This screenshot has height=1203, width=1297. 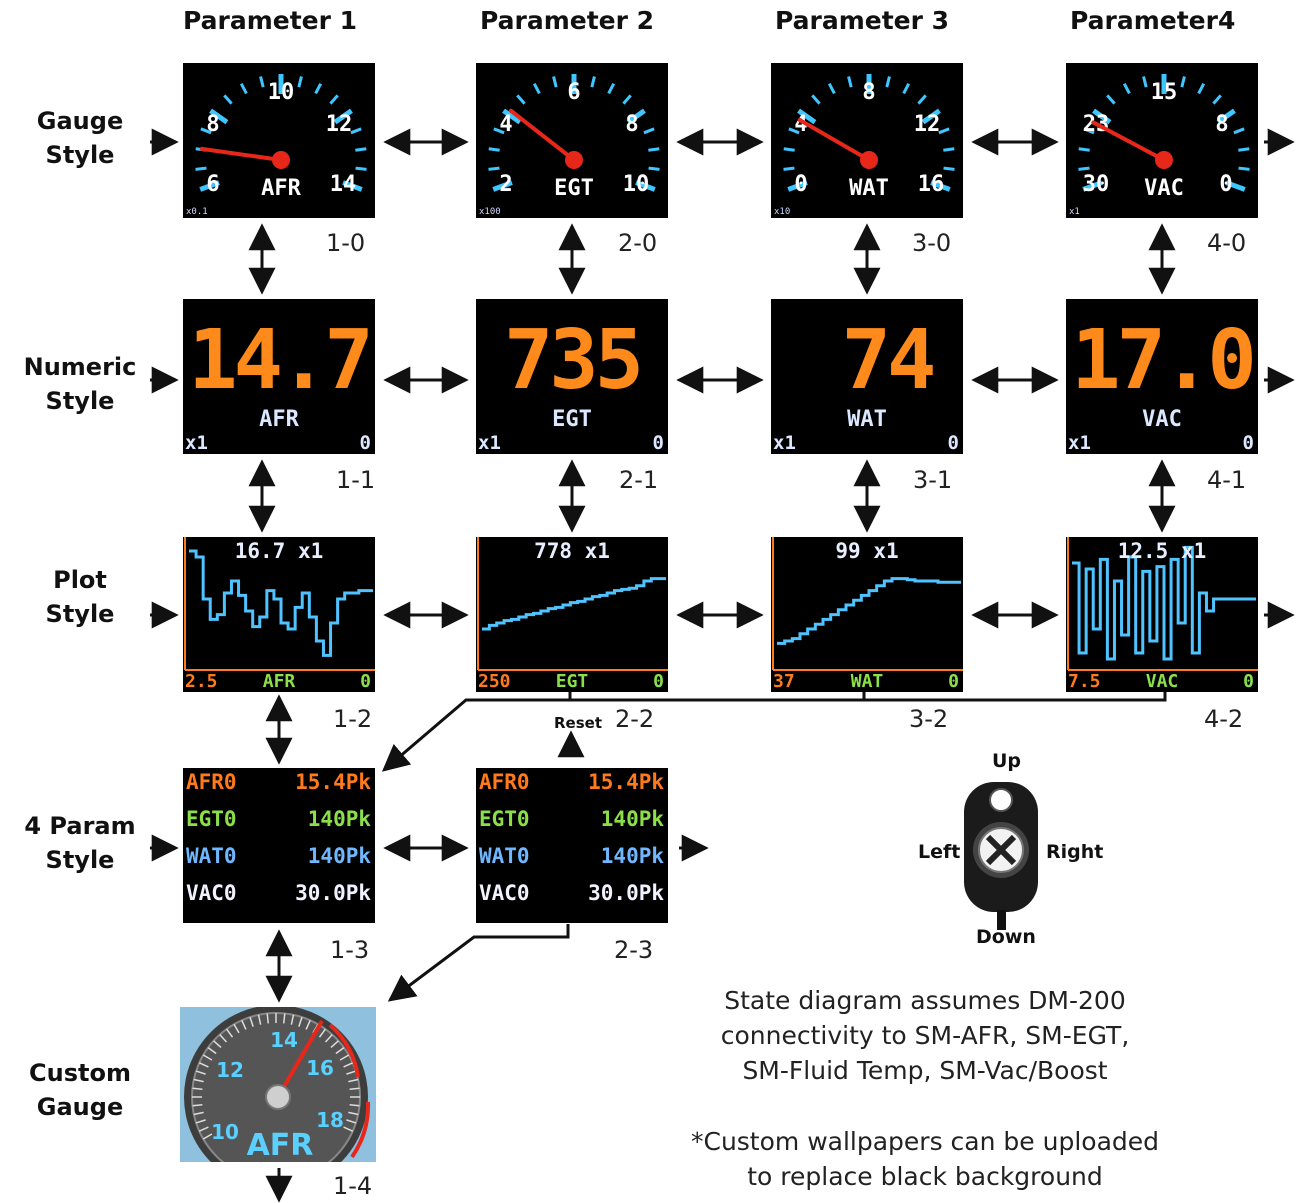 I want to click on note-line: to replace black background, so click(x=925, y=1176).